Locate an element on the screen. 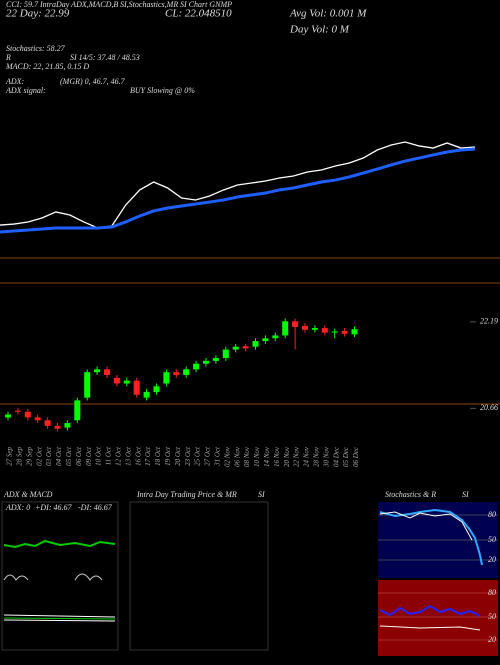 The width and height of the screenshot is (500, 665). x-tick-label: 25 Oct is located at coordinates (198, 456).